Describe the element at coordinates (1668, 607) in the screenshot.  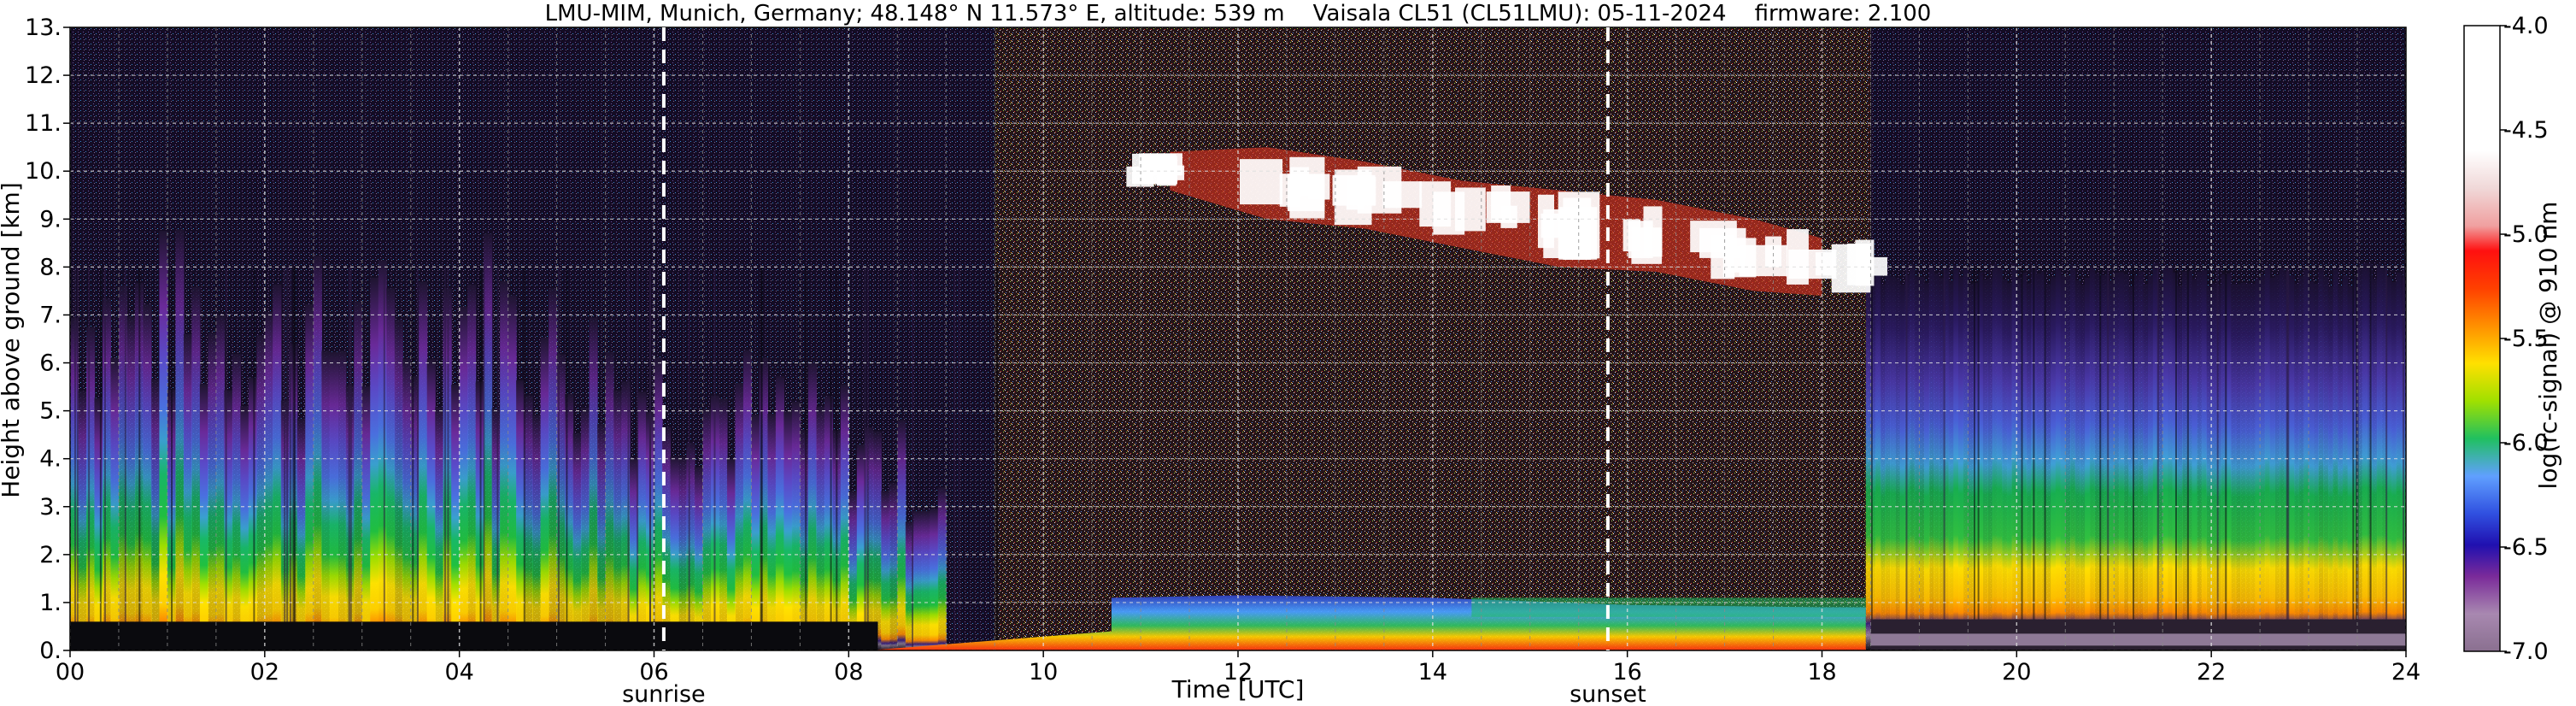
I see `boundary-layer-green-band` at that location.